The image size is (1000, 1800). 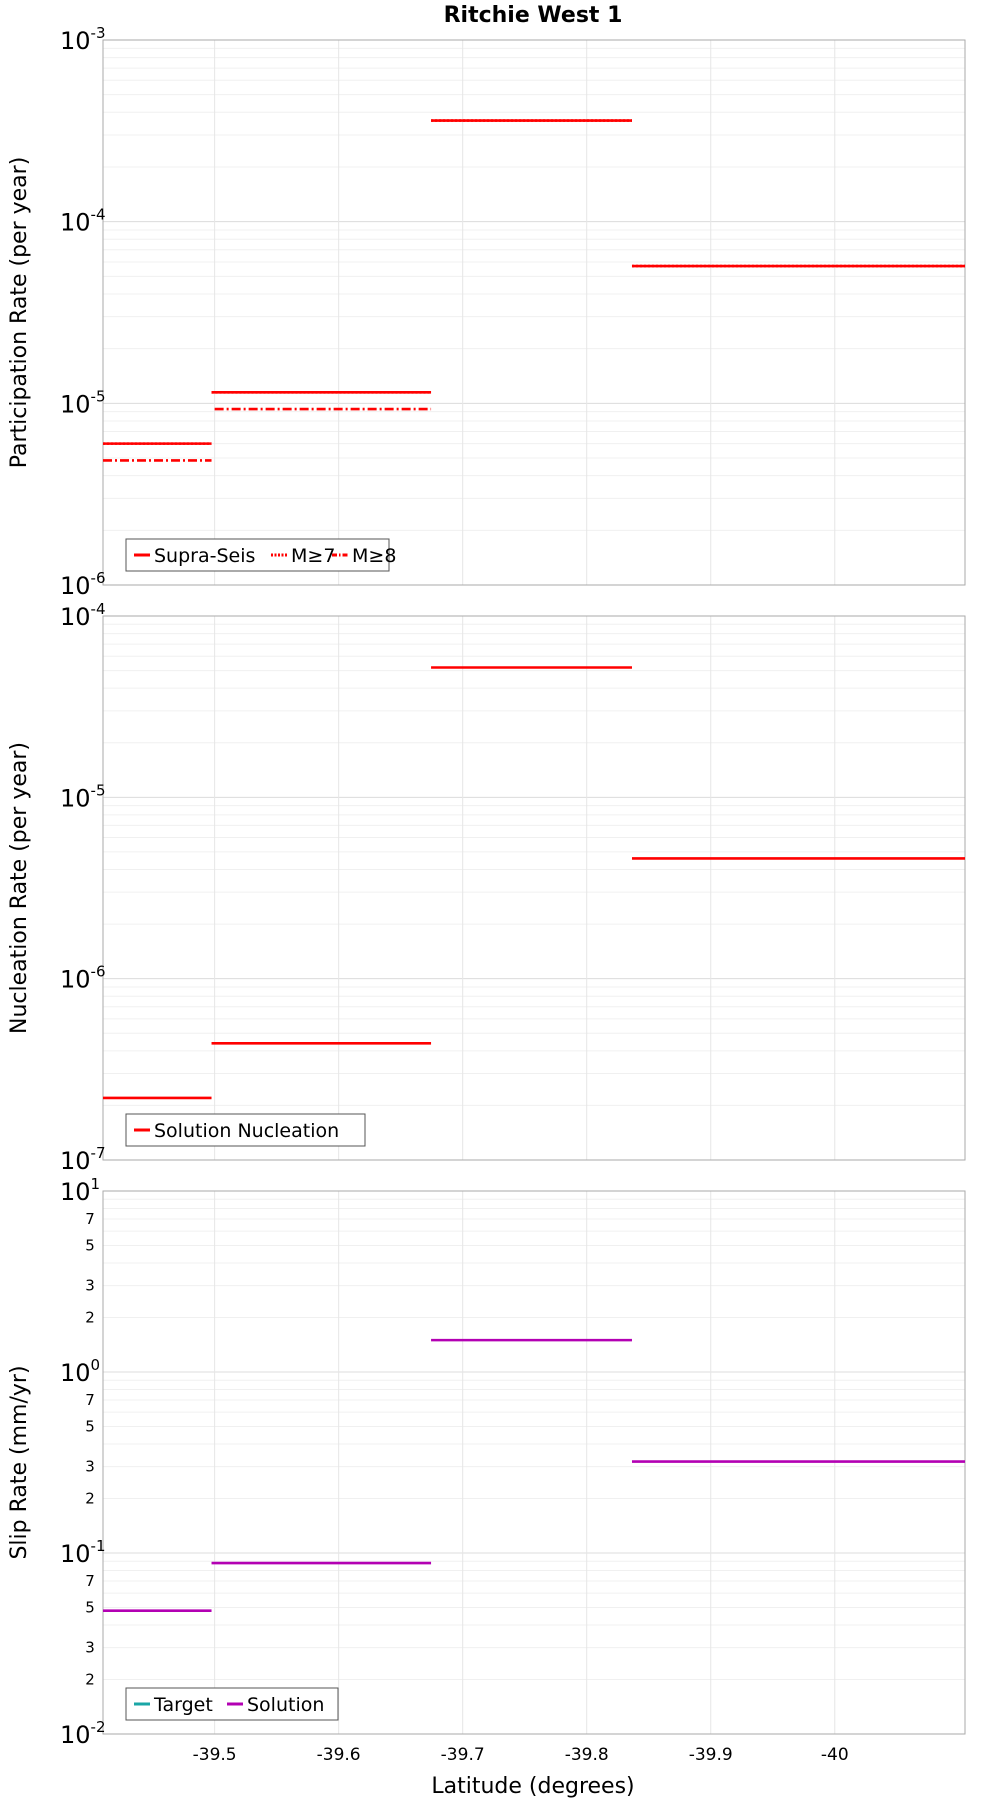 What do you see at coordinates (83, 1552) in the screenshot?
I see `y-tick-label: 10⁻¹` at bounding box center [83, 1552].